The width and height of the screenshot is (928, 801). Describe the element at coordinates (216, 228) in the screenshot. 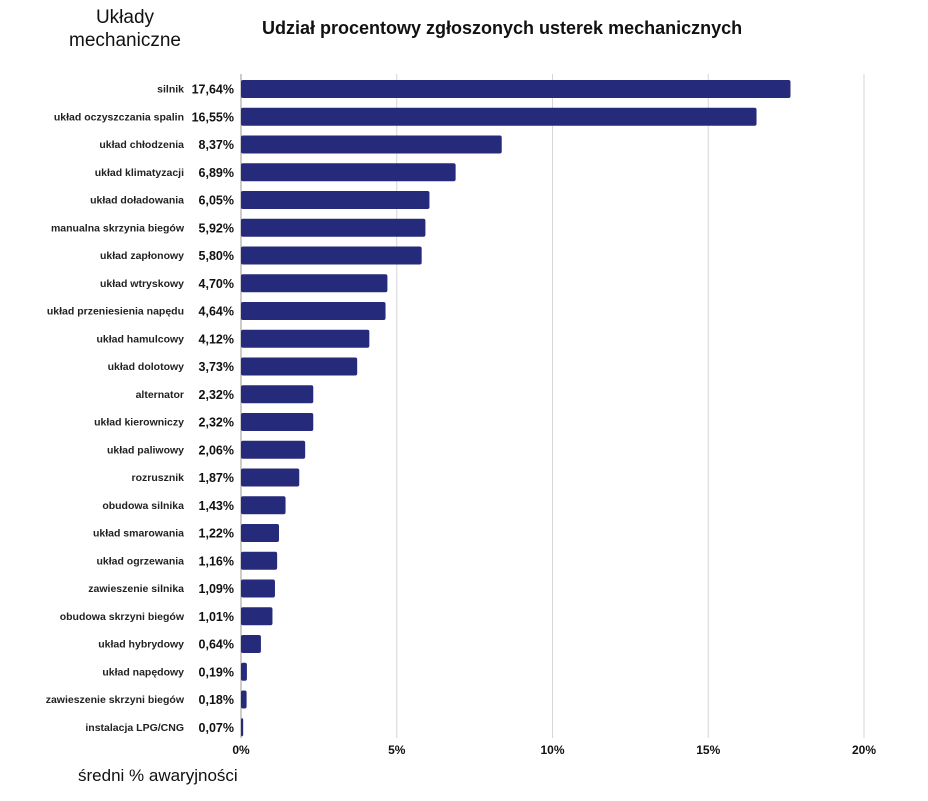

I see `value-label: 5,92%` at that location.